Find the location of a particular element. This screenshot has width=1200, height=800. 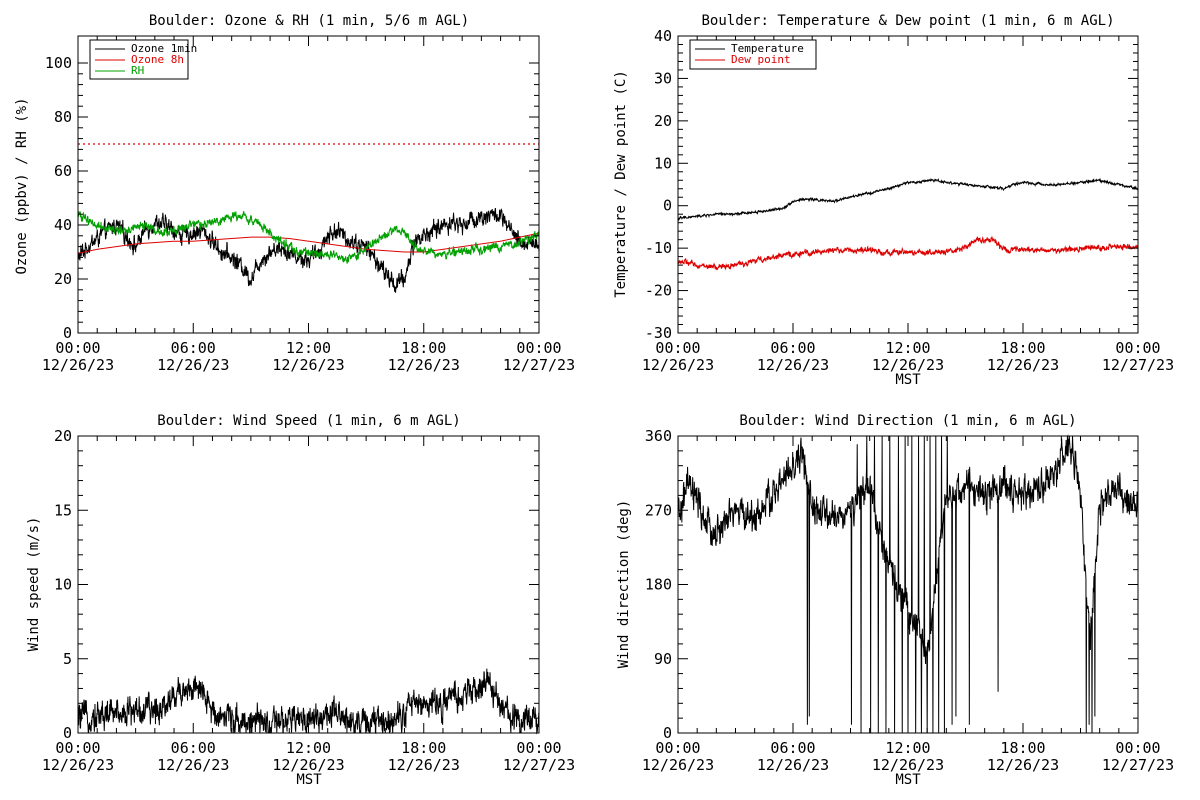

chart-title: Boulder: Wind Speed (1 min, 6 m AGL) is located at coordinates (308, 421).